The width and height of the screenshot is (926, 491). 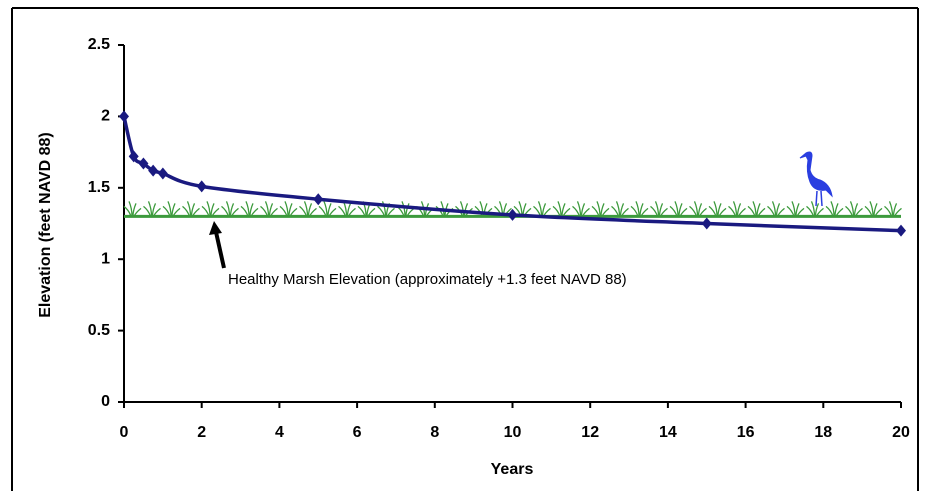 What do you see at coordinates (99, 330) in the screenshot?
I see `y-tick-label: 0.5` at bounding box center [99, 330].